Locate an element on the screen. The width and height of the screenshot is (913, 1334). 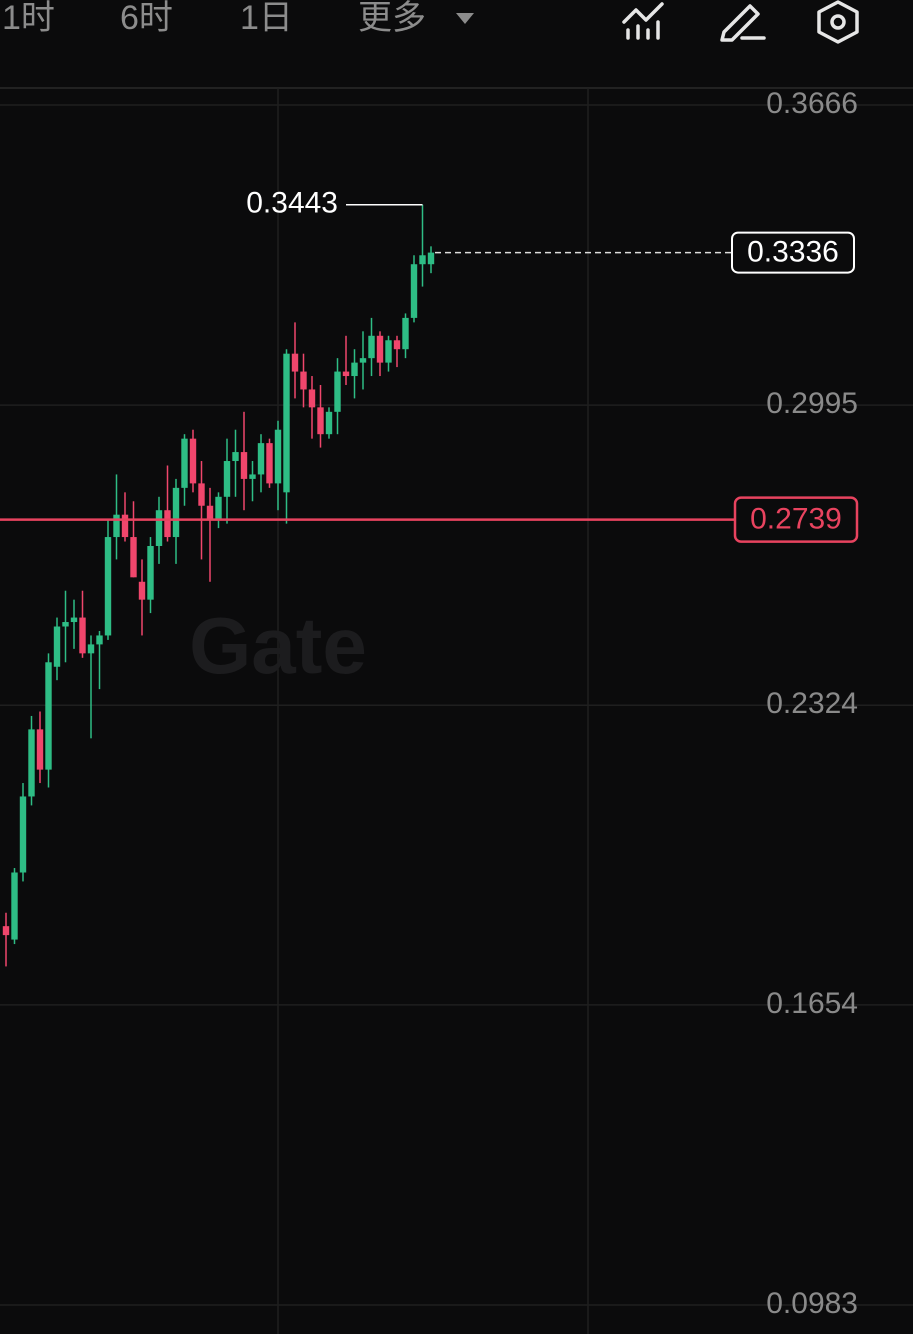
watermark: Gate is located at coordinates (278, 645).